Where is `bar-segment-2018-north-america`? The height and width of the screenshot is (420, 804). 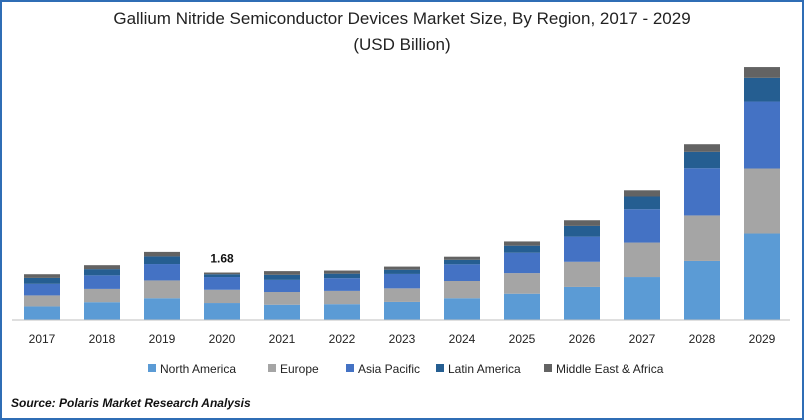
bar-segment-2018-north-america is located at coordinates (102, 311).